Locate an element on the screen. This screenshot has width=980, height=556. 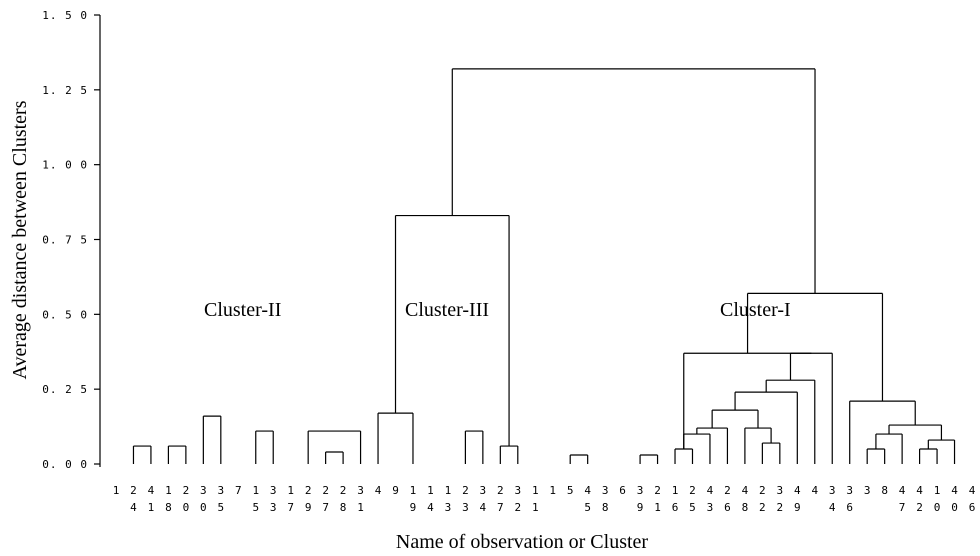
y-tick-label: 0. 7 5 is located at coordinates (65, 240).